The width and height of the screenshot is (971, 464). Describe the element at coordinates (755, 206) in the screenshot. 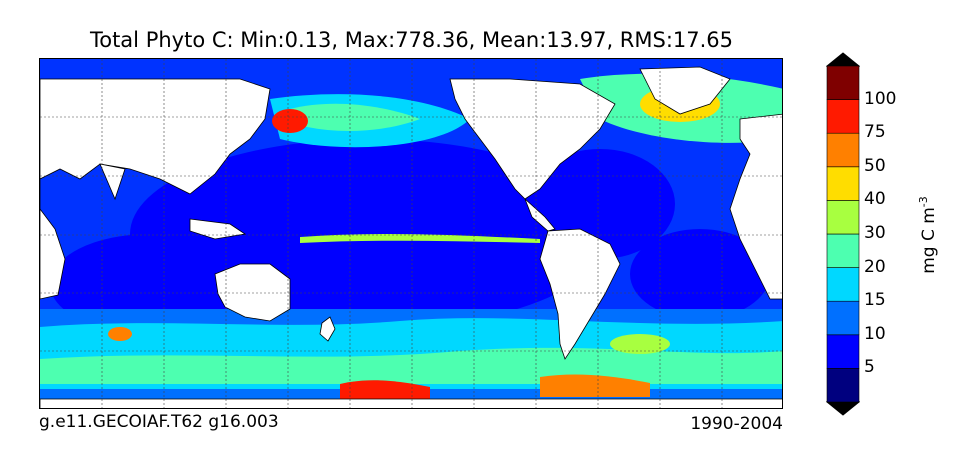

I see `africa-europe-east-edge` at that location.